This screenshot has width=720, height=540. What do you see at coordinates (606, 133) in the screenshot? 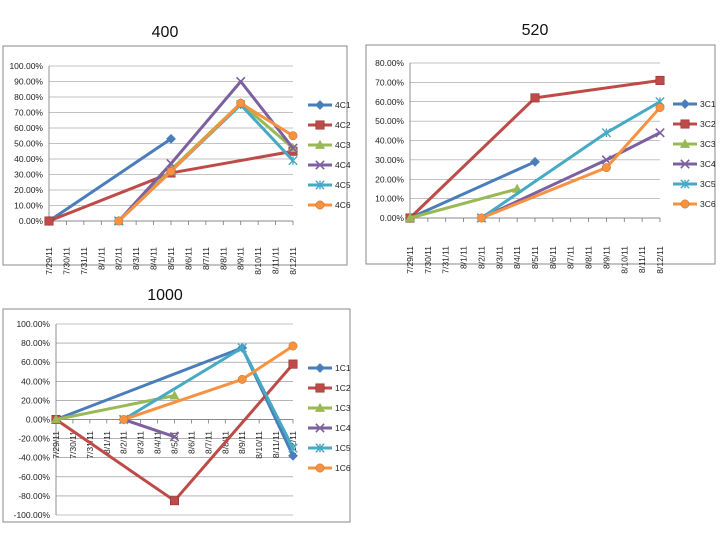
I see `data-point-3C5` at bounding box center [606, 133].